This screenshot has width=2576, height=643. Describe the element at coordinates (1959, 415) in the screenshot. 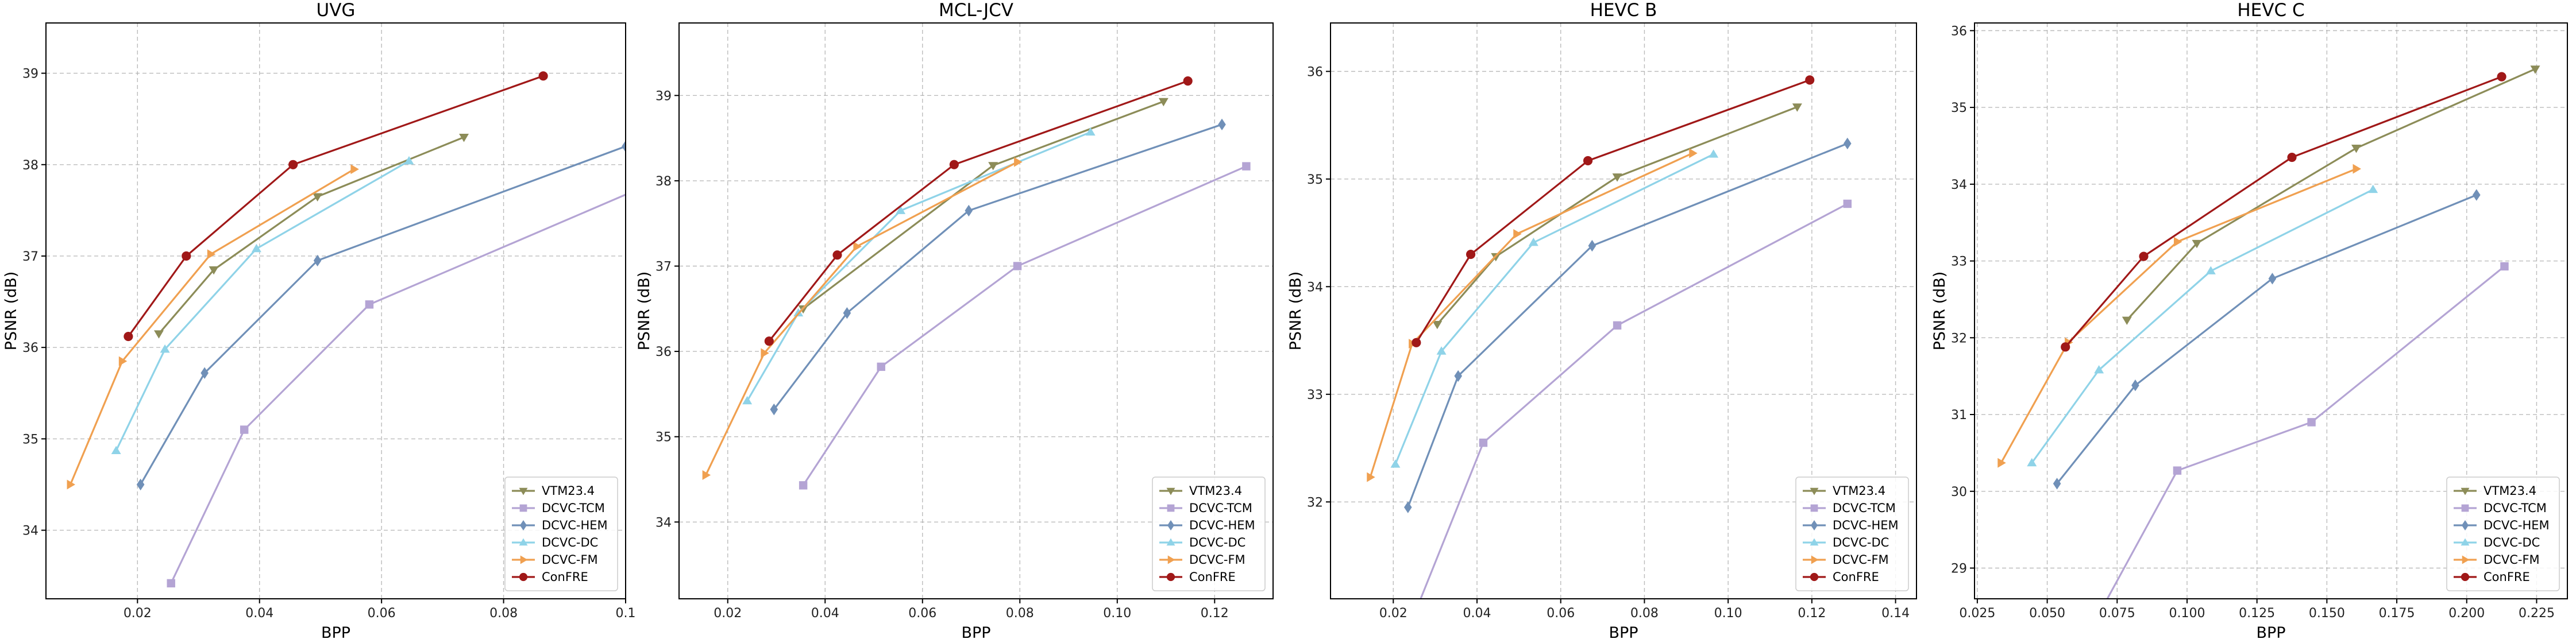

I see `y-tick-label: 31` at that location.